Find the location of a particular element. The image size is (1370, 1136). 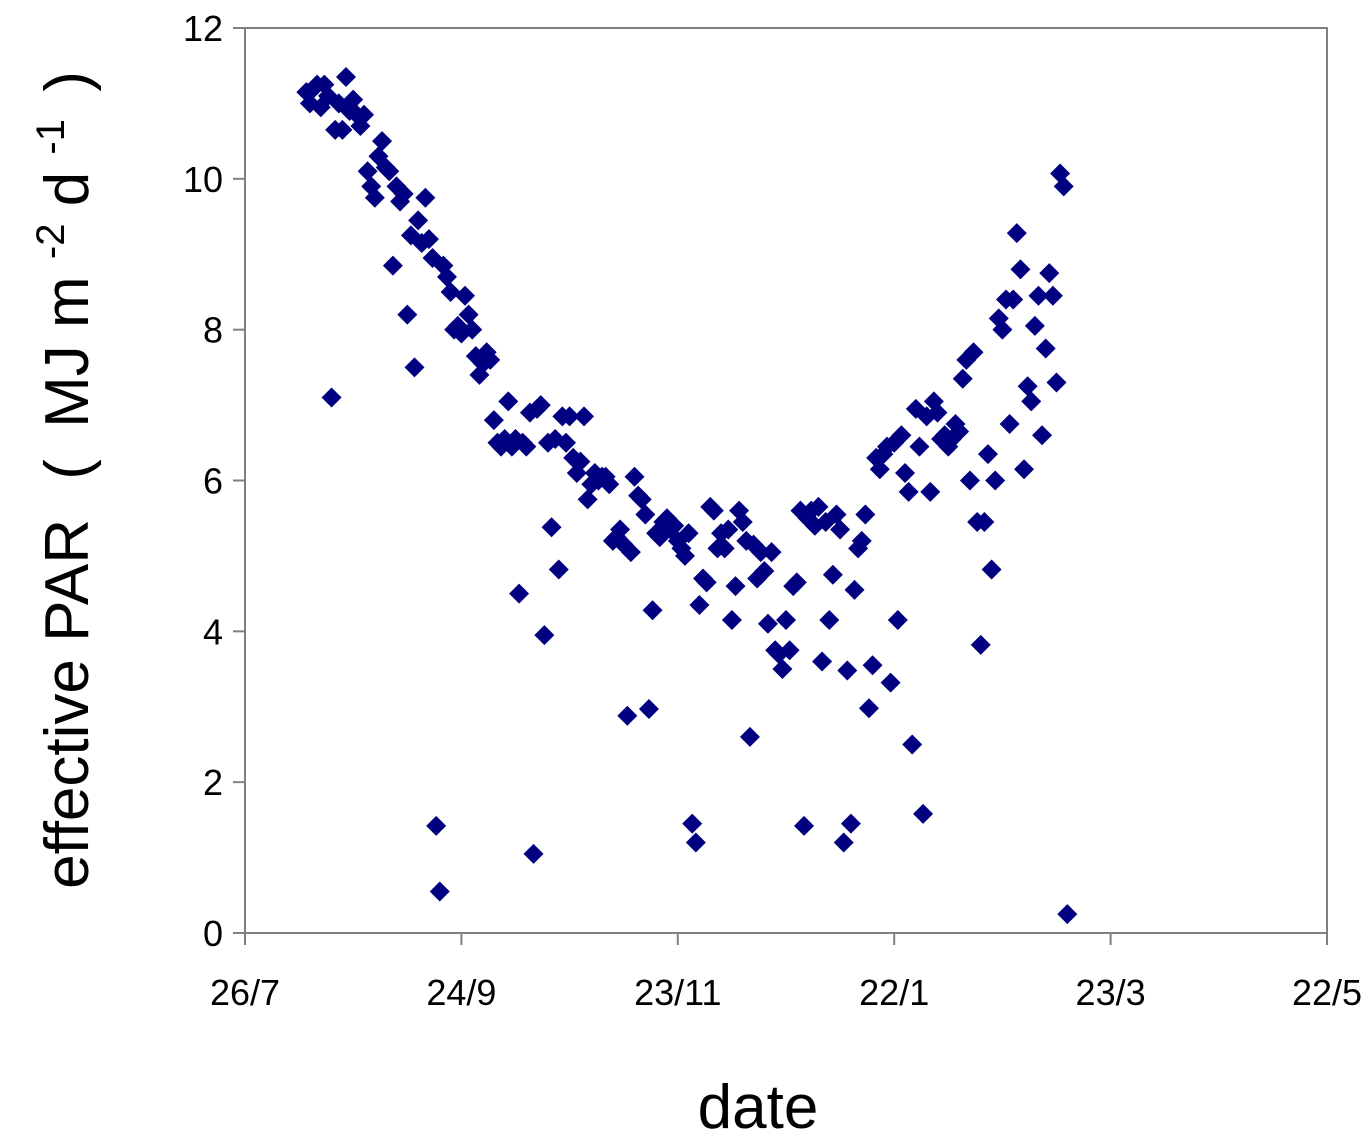

y-axis: 0 2 4 6 8 10 12 is located at coordinates (214, 481).